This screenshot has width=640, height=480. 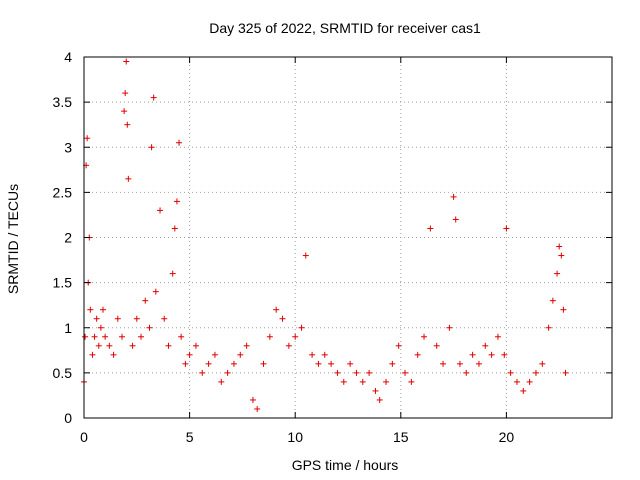 I want to click on y-tick-label: 3.5, so click(x=63, y=102).